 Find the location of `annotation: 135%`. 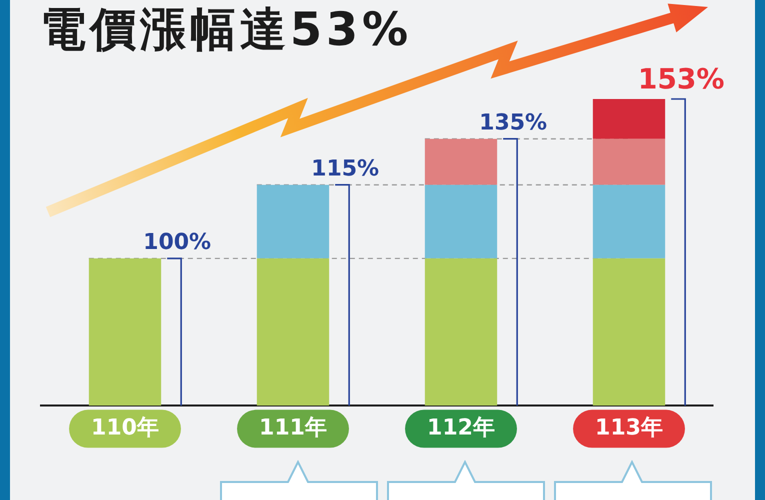

annotation: 135% is located at coordinates (513, 123).